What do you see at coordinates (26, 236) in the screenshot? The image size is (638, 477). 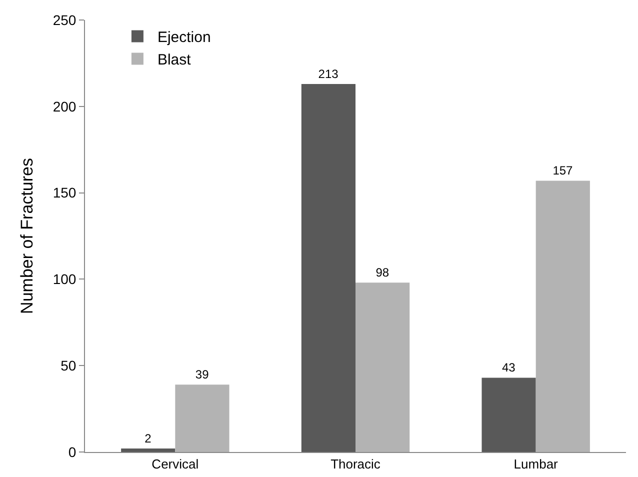 I see `y-axis-title: Number of Fractures` at bounding box center [26, 236].